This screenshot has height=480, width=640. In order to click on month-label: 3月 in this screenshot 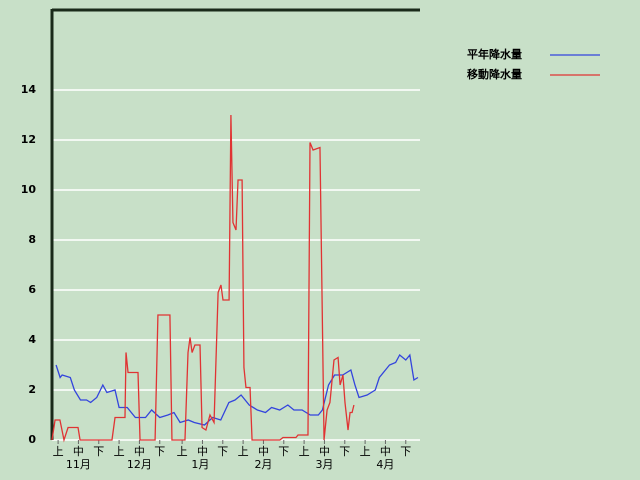, I will do `click(324, 464)`.